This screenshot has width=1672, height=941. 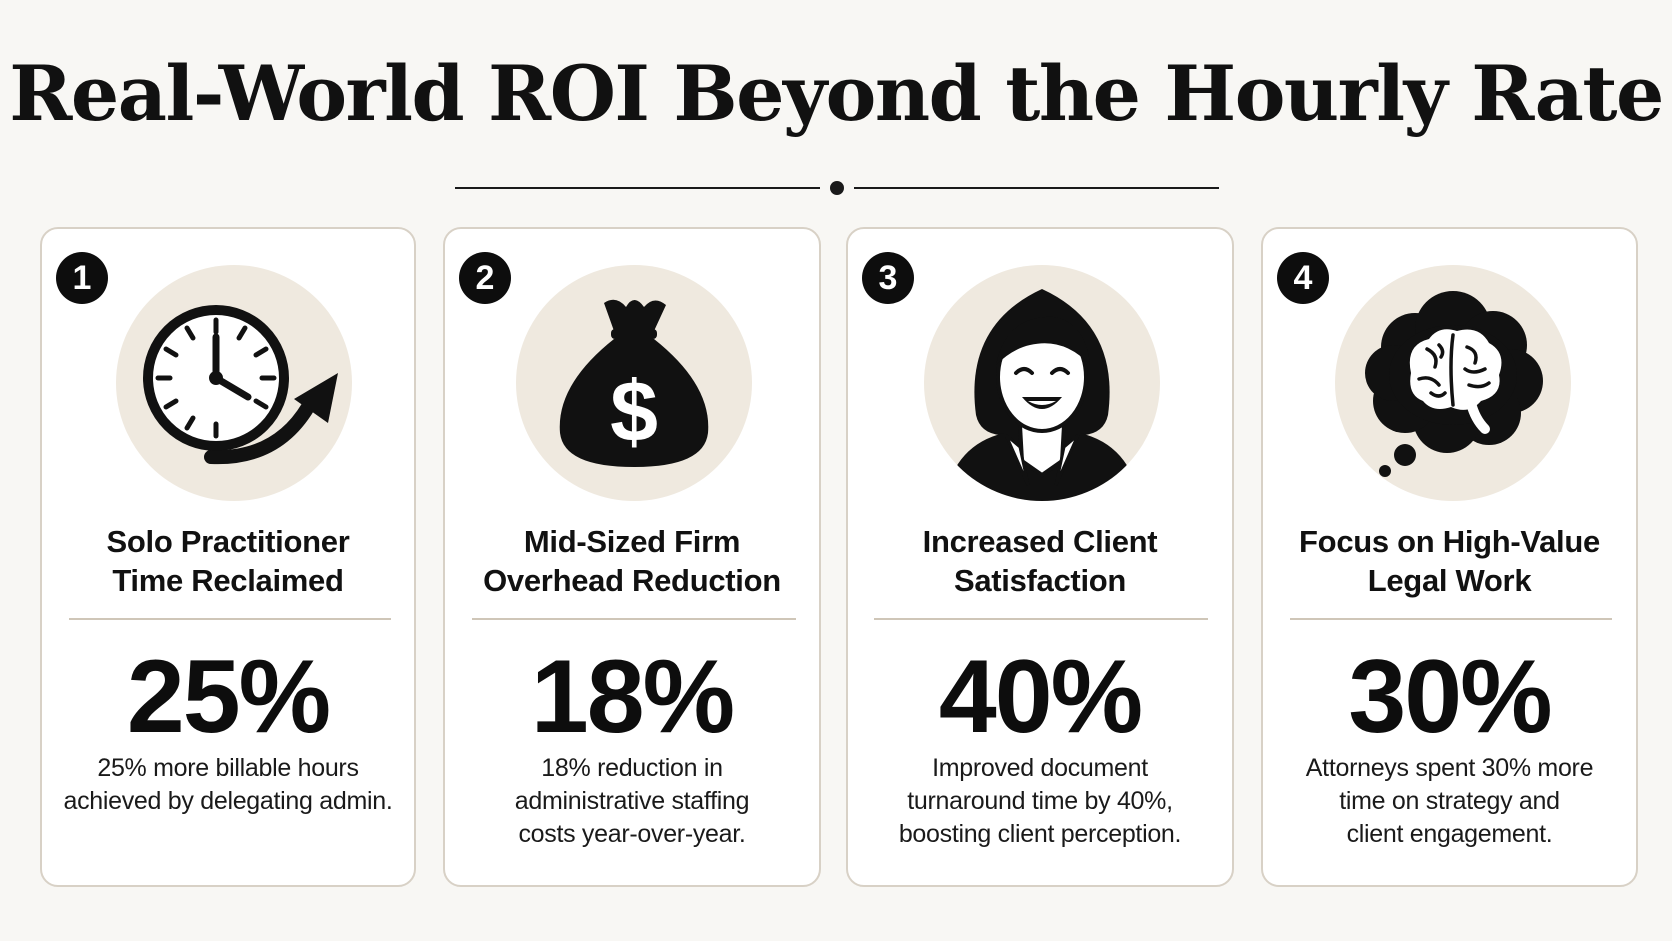 I want to click on card-description-line: boosting client perception., so click(x=1040, y=834).